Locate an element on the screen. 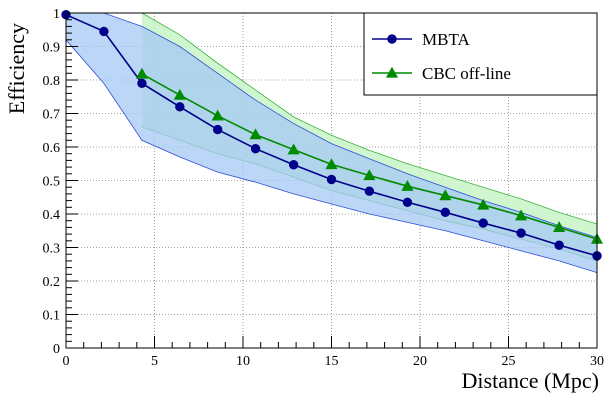 This screenshot has height=396, width=605. y-axis-title: Efficiency is located at coordinates (16, 68).